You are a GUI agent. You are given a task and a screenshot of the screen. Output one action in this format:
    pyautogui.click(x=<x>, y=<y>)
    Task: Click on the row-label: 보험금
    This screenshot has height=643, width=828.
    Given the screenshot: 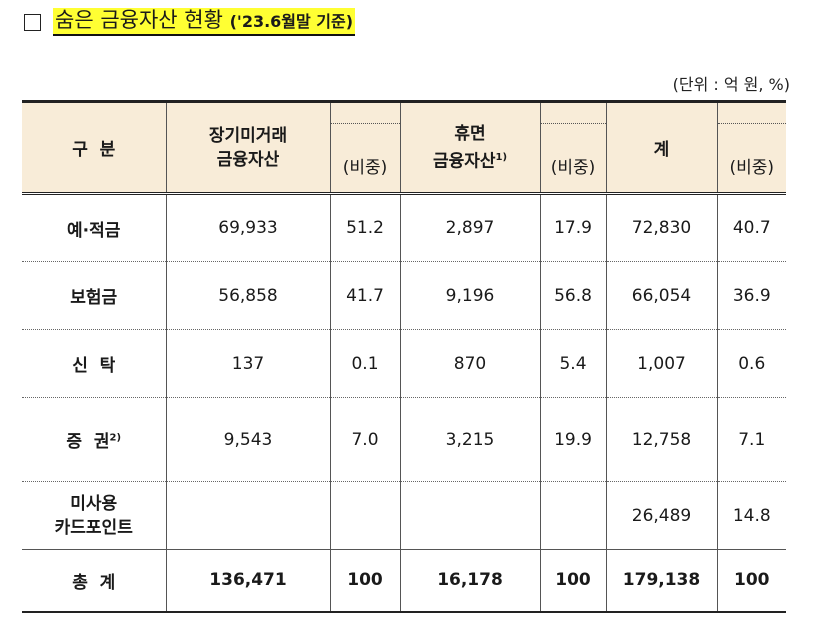 What is the action you would take?
    pyautogui.click(x=94, y=295)
    